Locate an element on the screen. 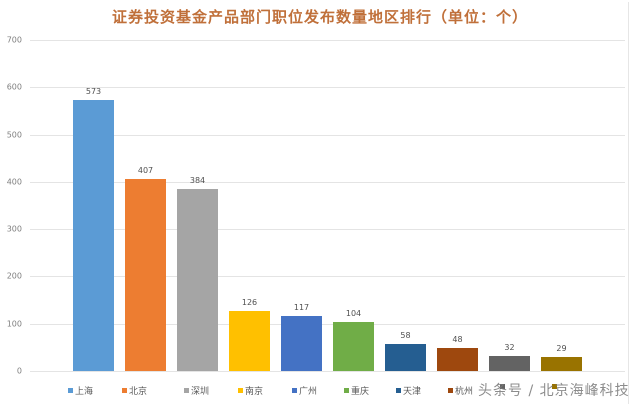  data-label: 384 is located at coordinates (197, 181).